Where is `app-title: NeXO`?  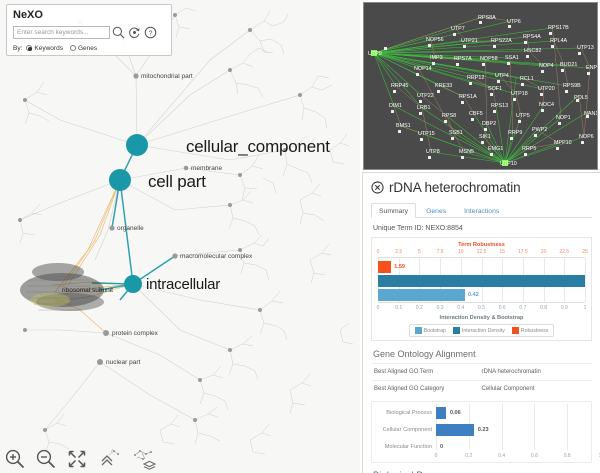 app-title: NeXO is located at coordinates (28, 15).